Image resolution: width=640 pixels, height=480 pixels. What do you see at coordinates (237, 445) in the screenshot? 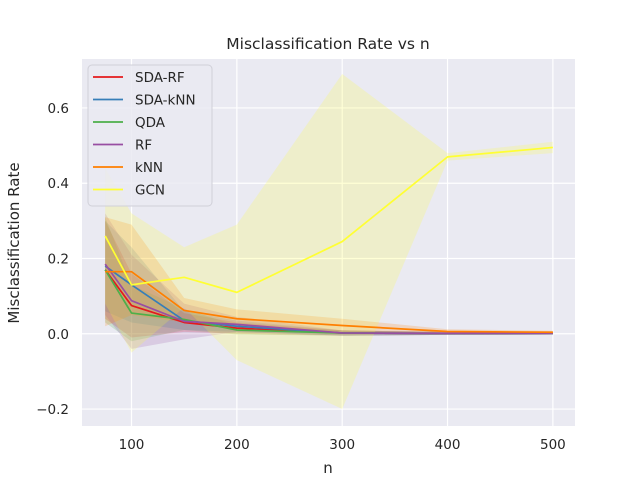
I see `x-tick-label: 200` at bounding box center [237, 445].